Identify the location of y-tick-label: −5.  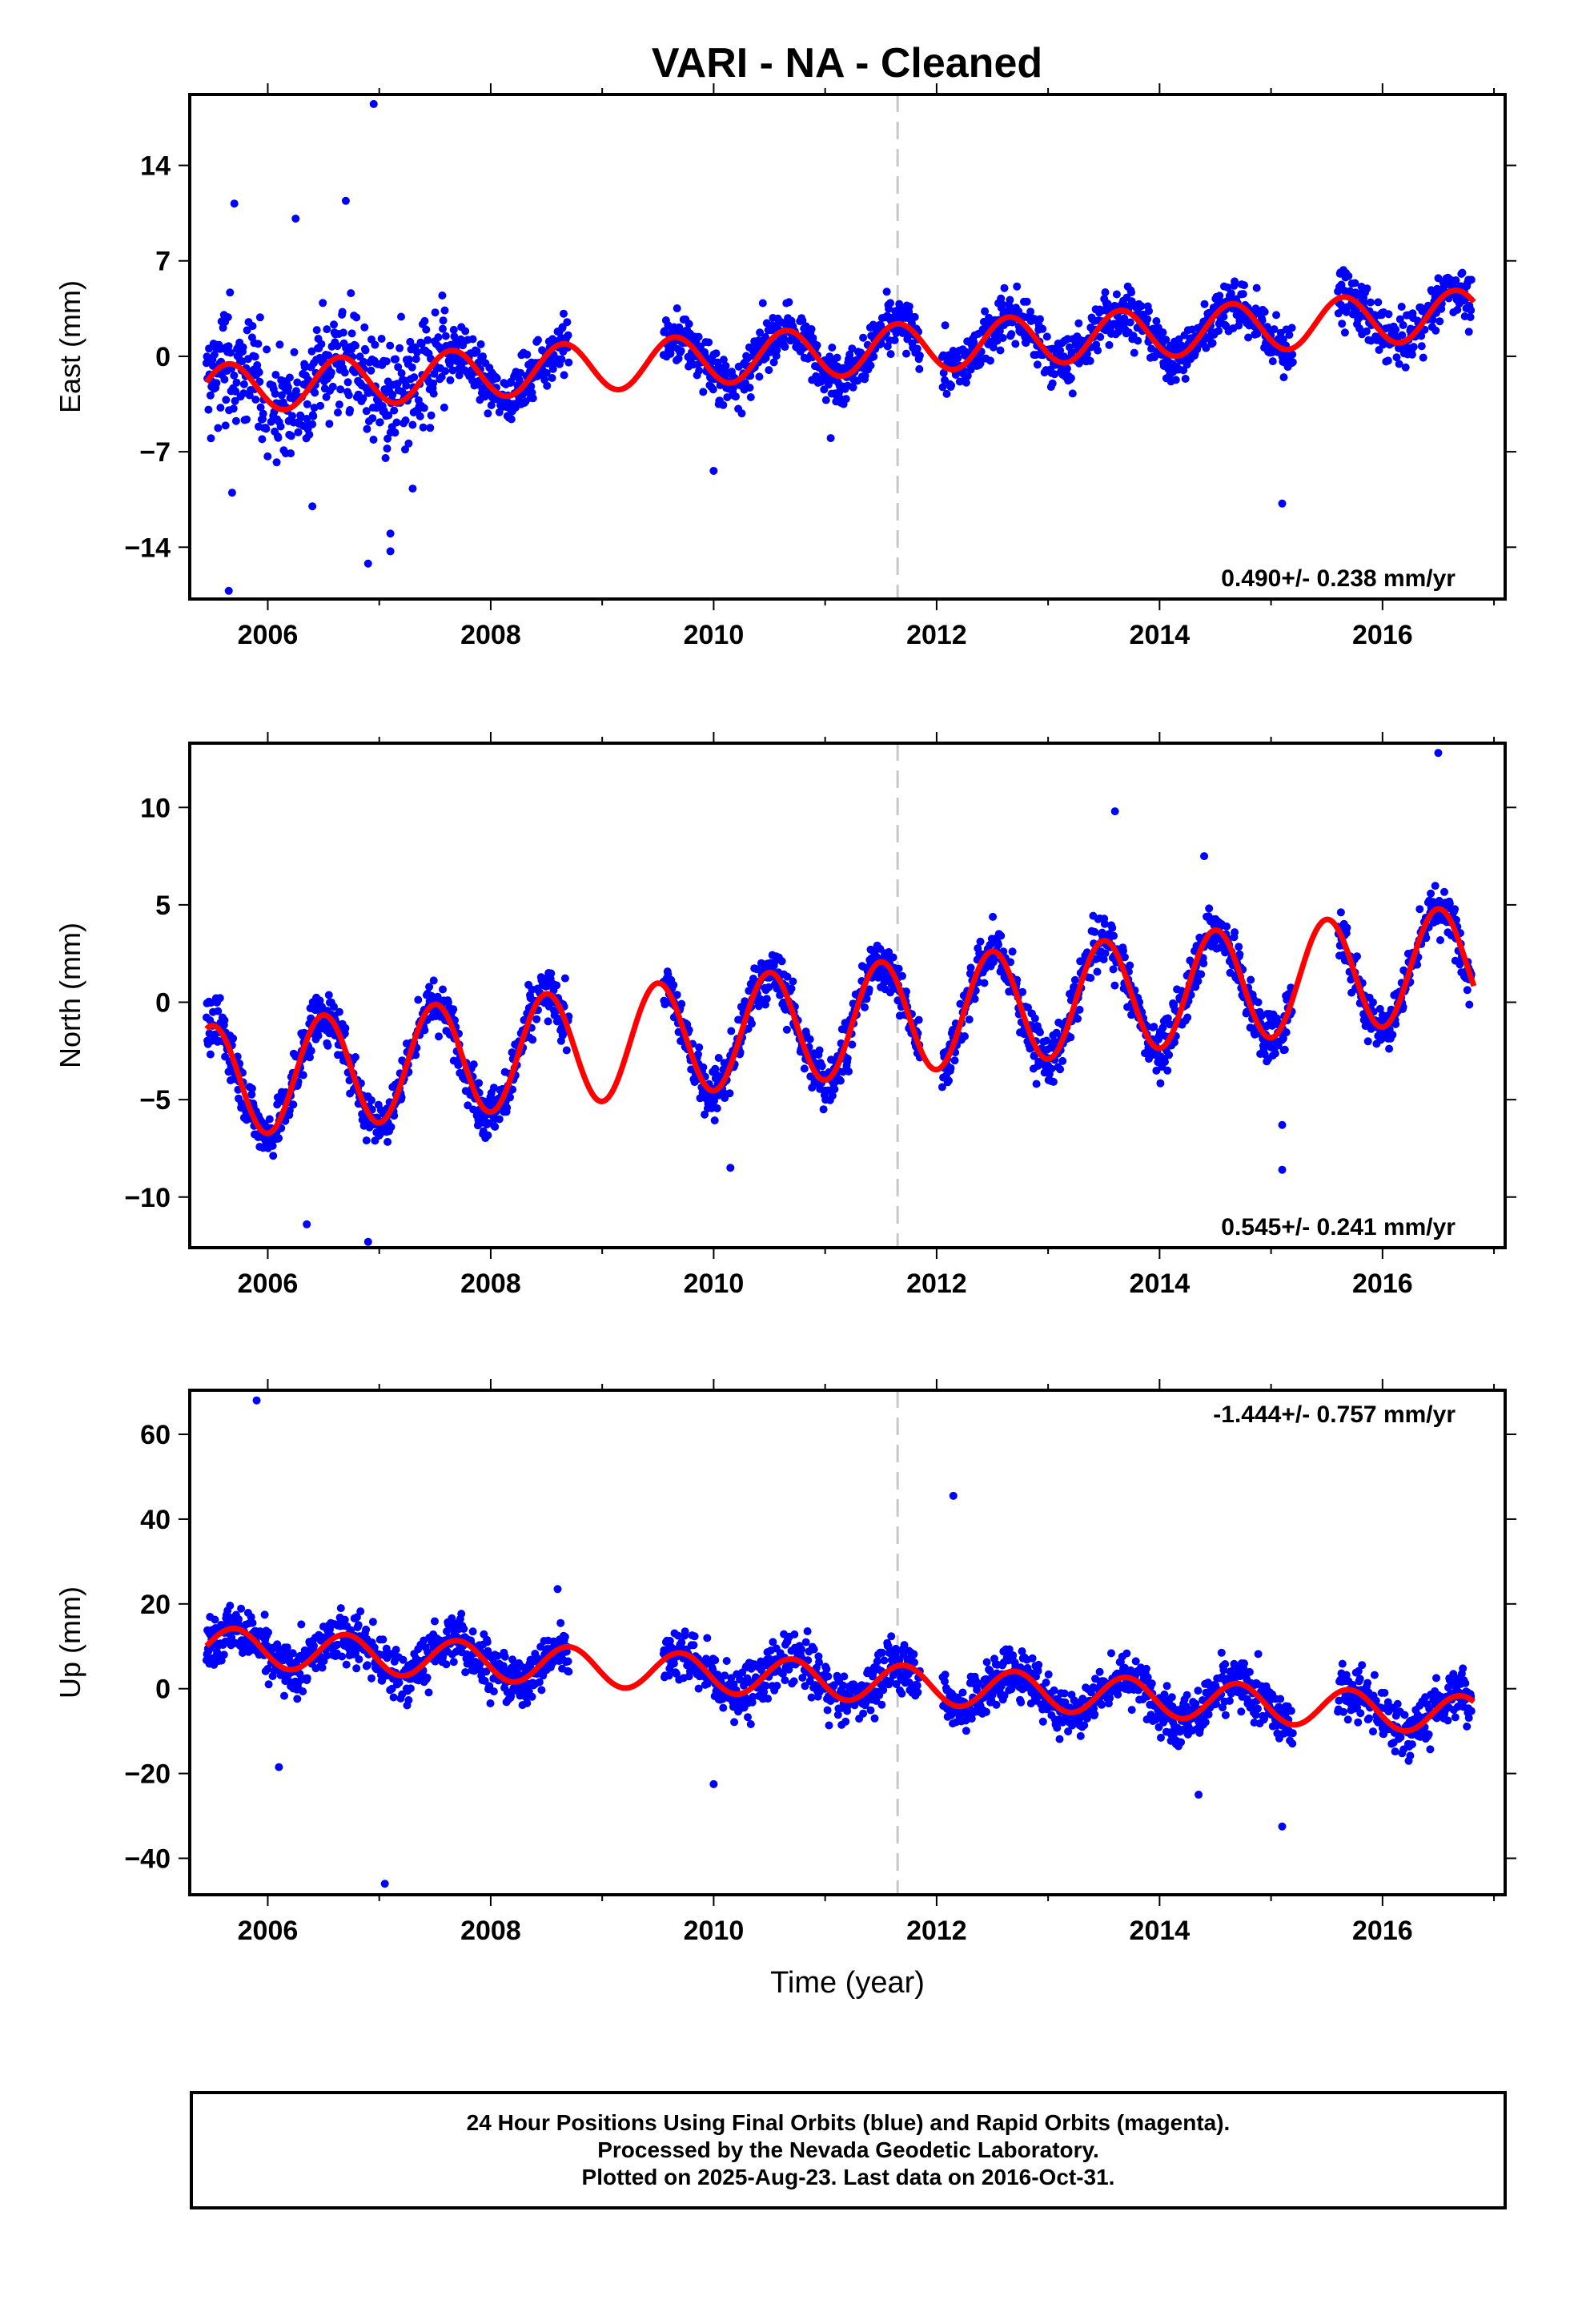
(155, 1100).